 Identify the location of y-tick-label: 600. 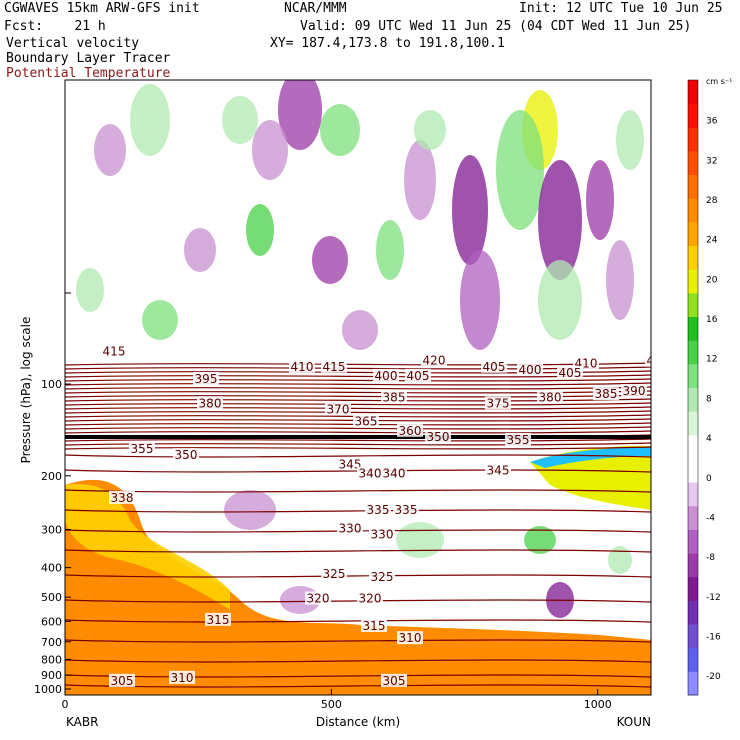
(51, 621).